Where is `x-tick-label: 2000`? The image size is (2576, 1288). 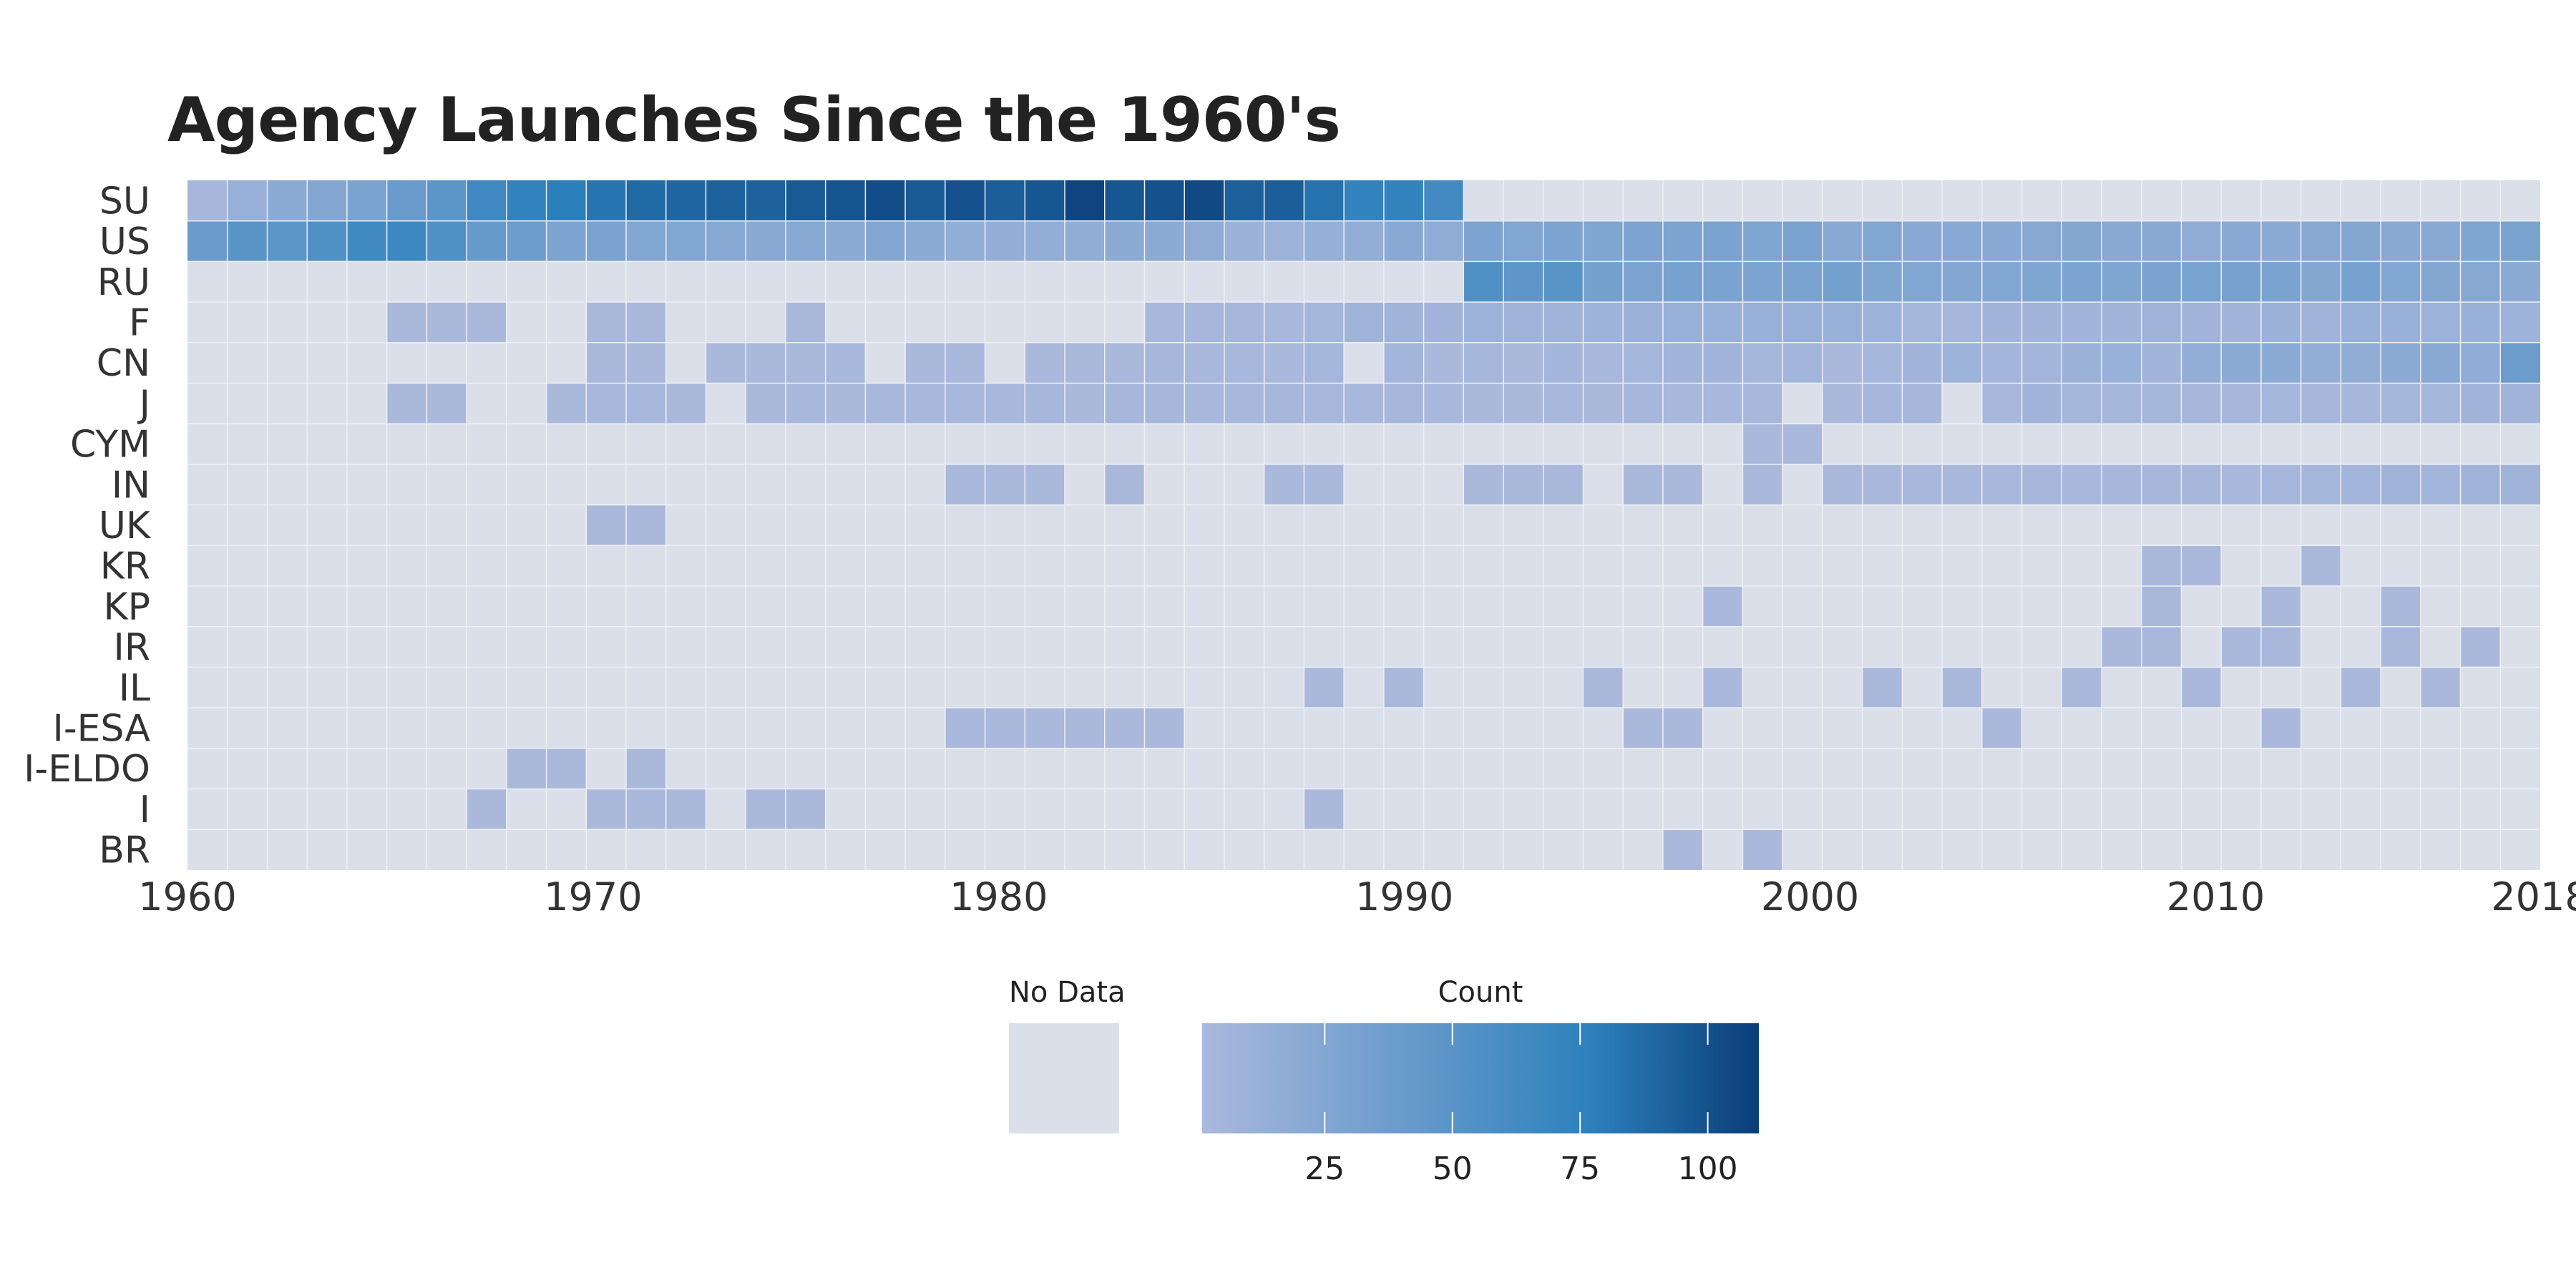 x-tick-label: 2000 is located at coordinates (1810, 896).